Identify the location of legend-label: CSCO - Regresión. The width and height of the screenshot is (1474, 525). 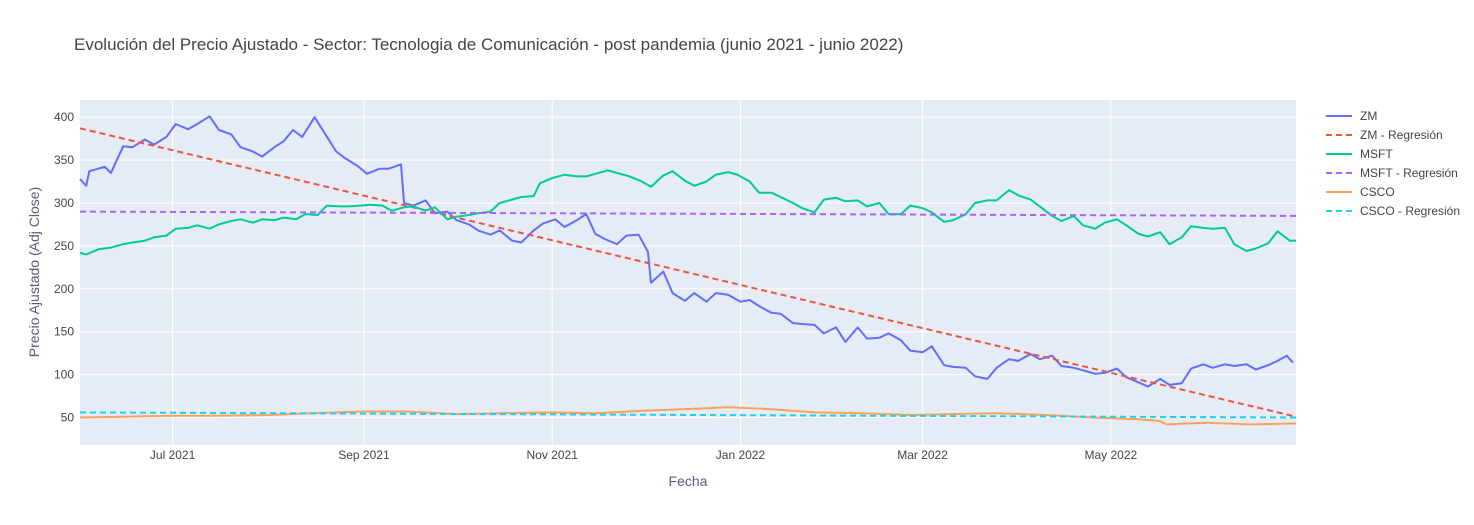
(1410, 211).